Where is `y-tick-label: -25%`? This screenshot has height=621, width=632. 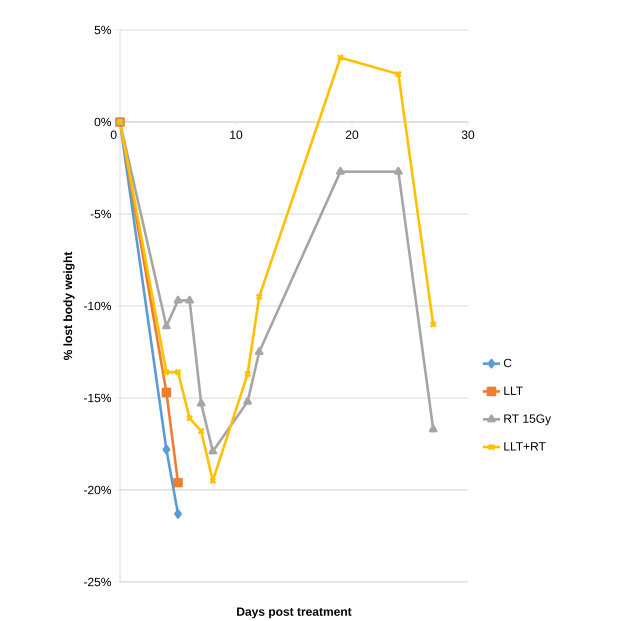
y-tick-label: -25% is located at coordinates (98, 582).